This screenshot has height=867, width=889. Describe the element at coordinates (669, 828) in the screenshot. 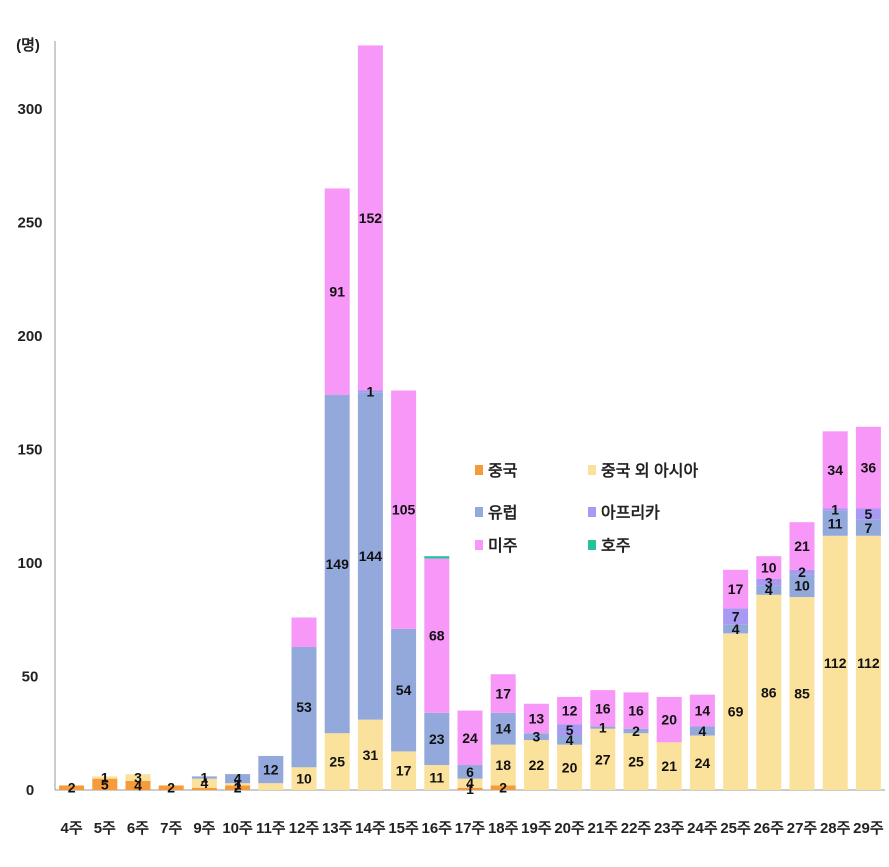

I see `x-tick-label: 23주` at that location.